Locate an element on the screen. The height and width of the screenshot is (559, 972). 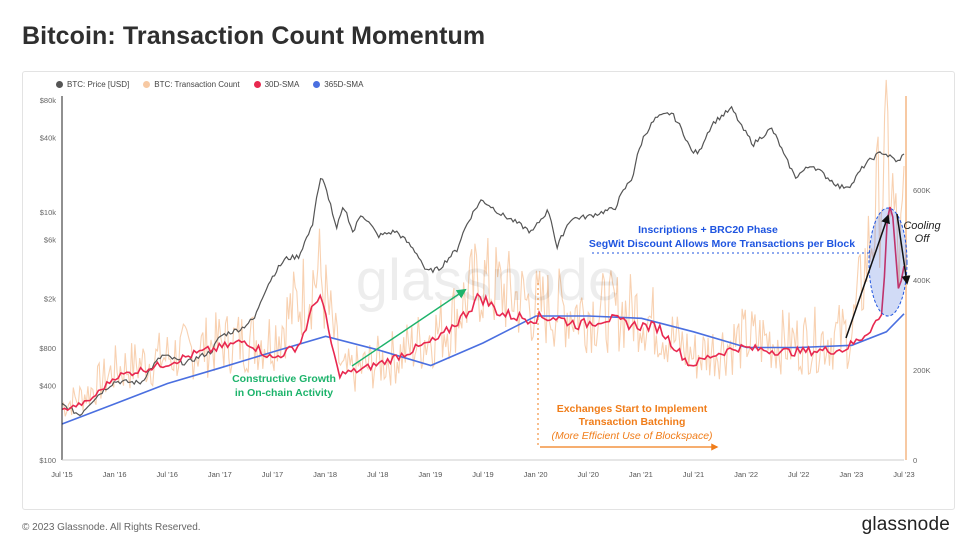
legend-label: 30D-SMA is located at coordinates (282, 84).